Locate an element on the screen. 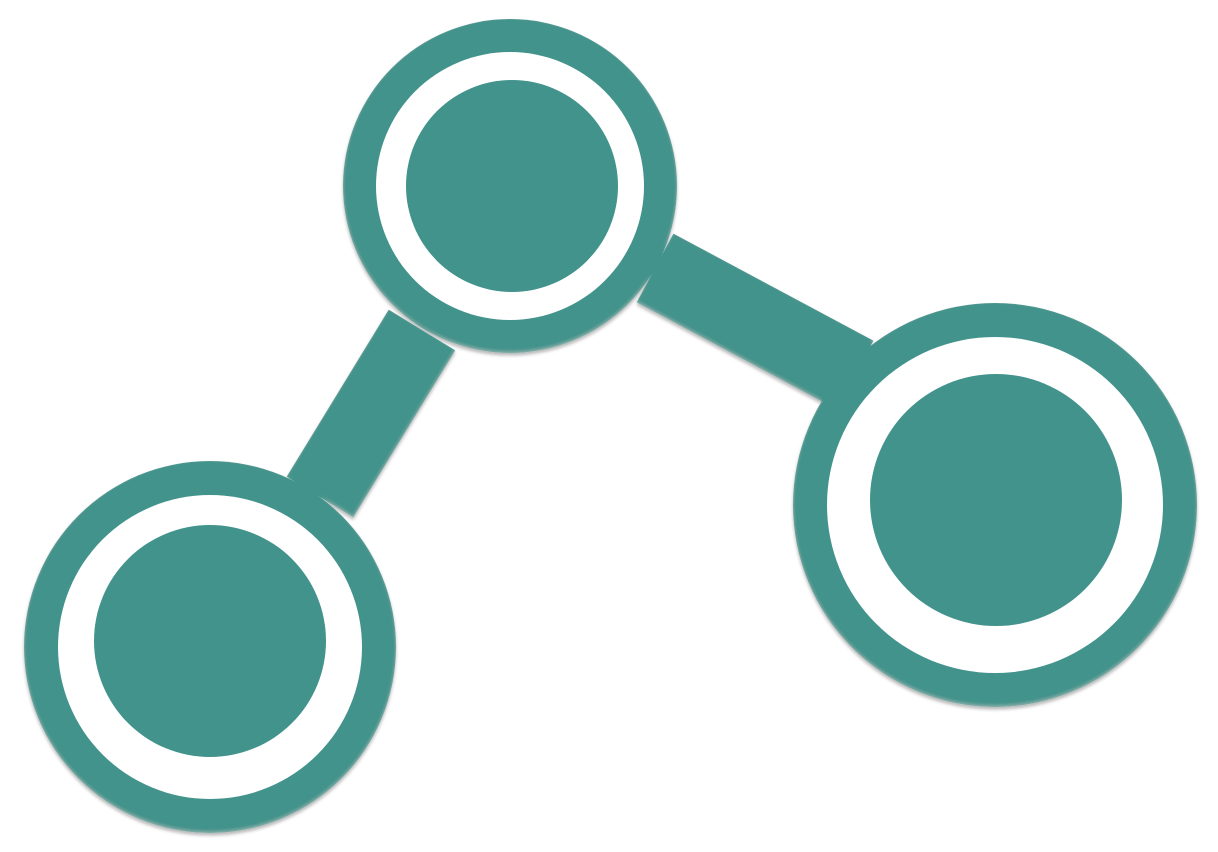  connector-top-right is located at coordinates (755, 321).